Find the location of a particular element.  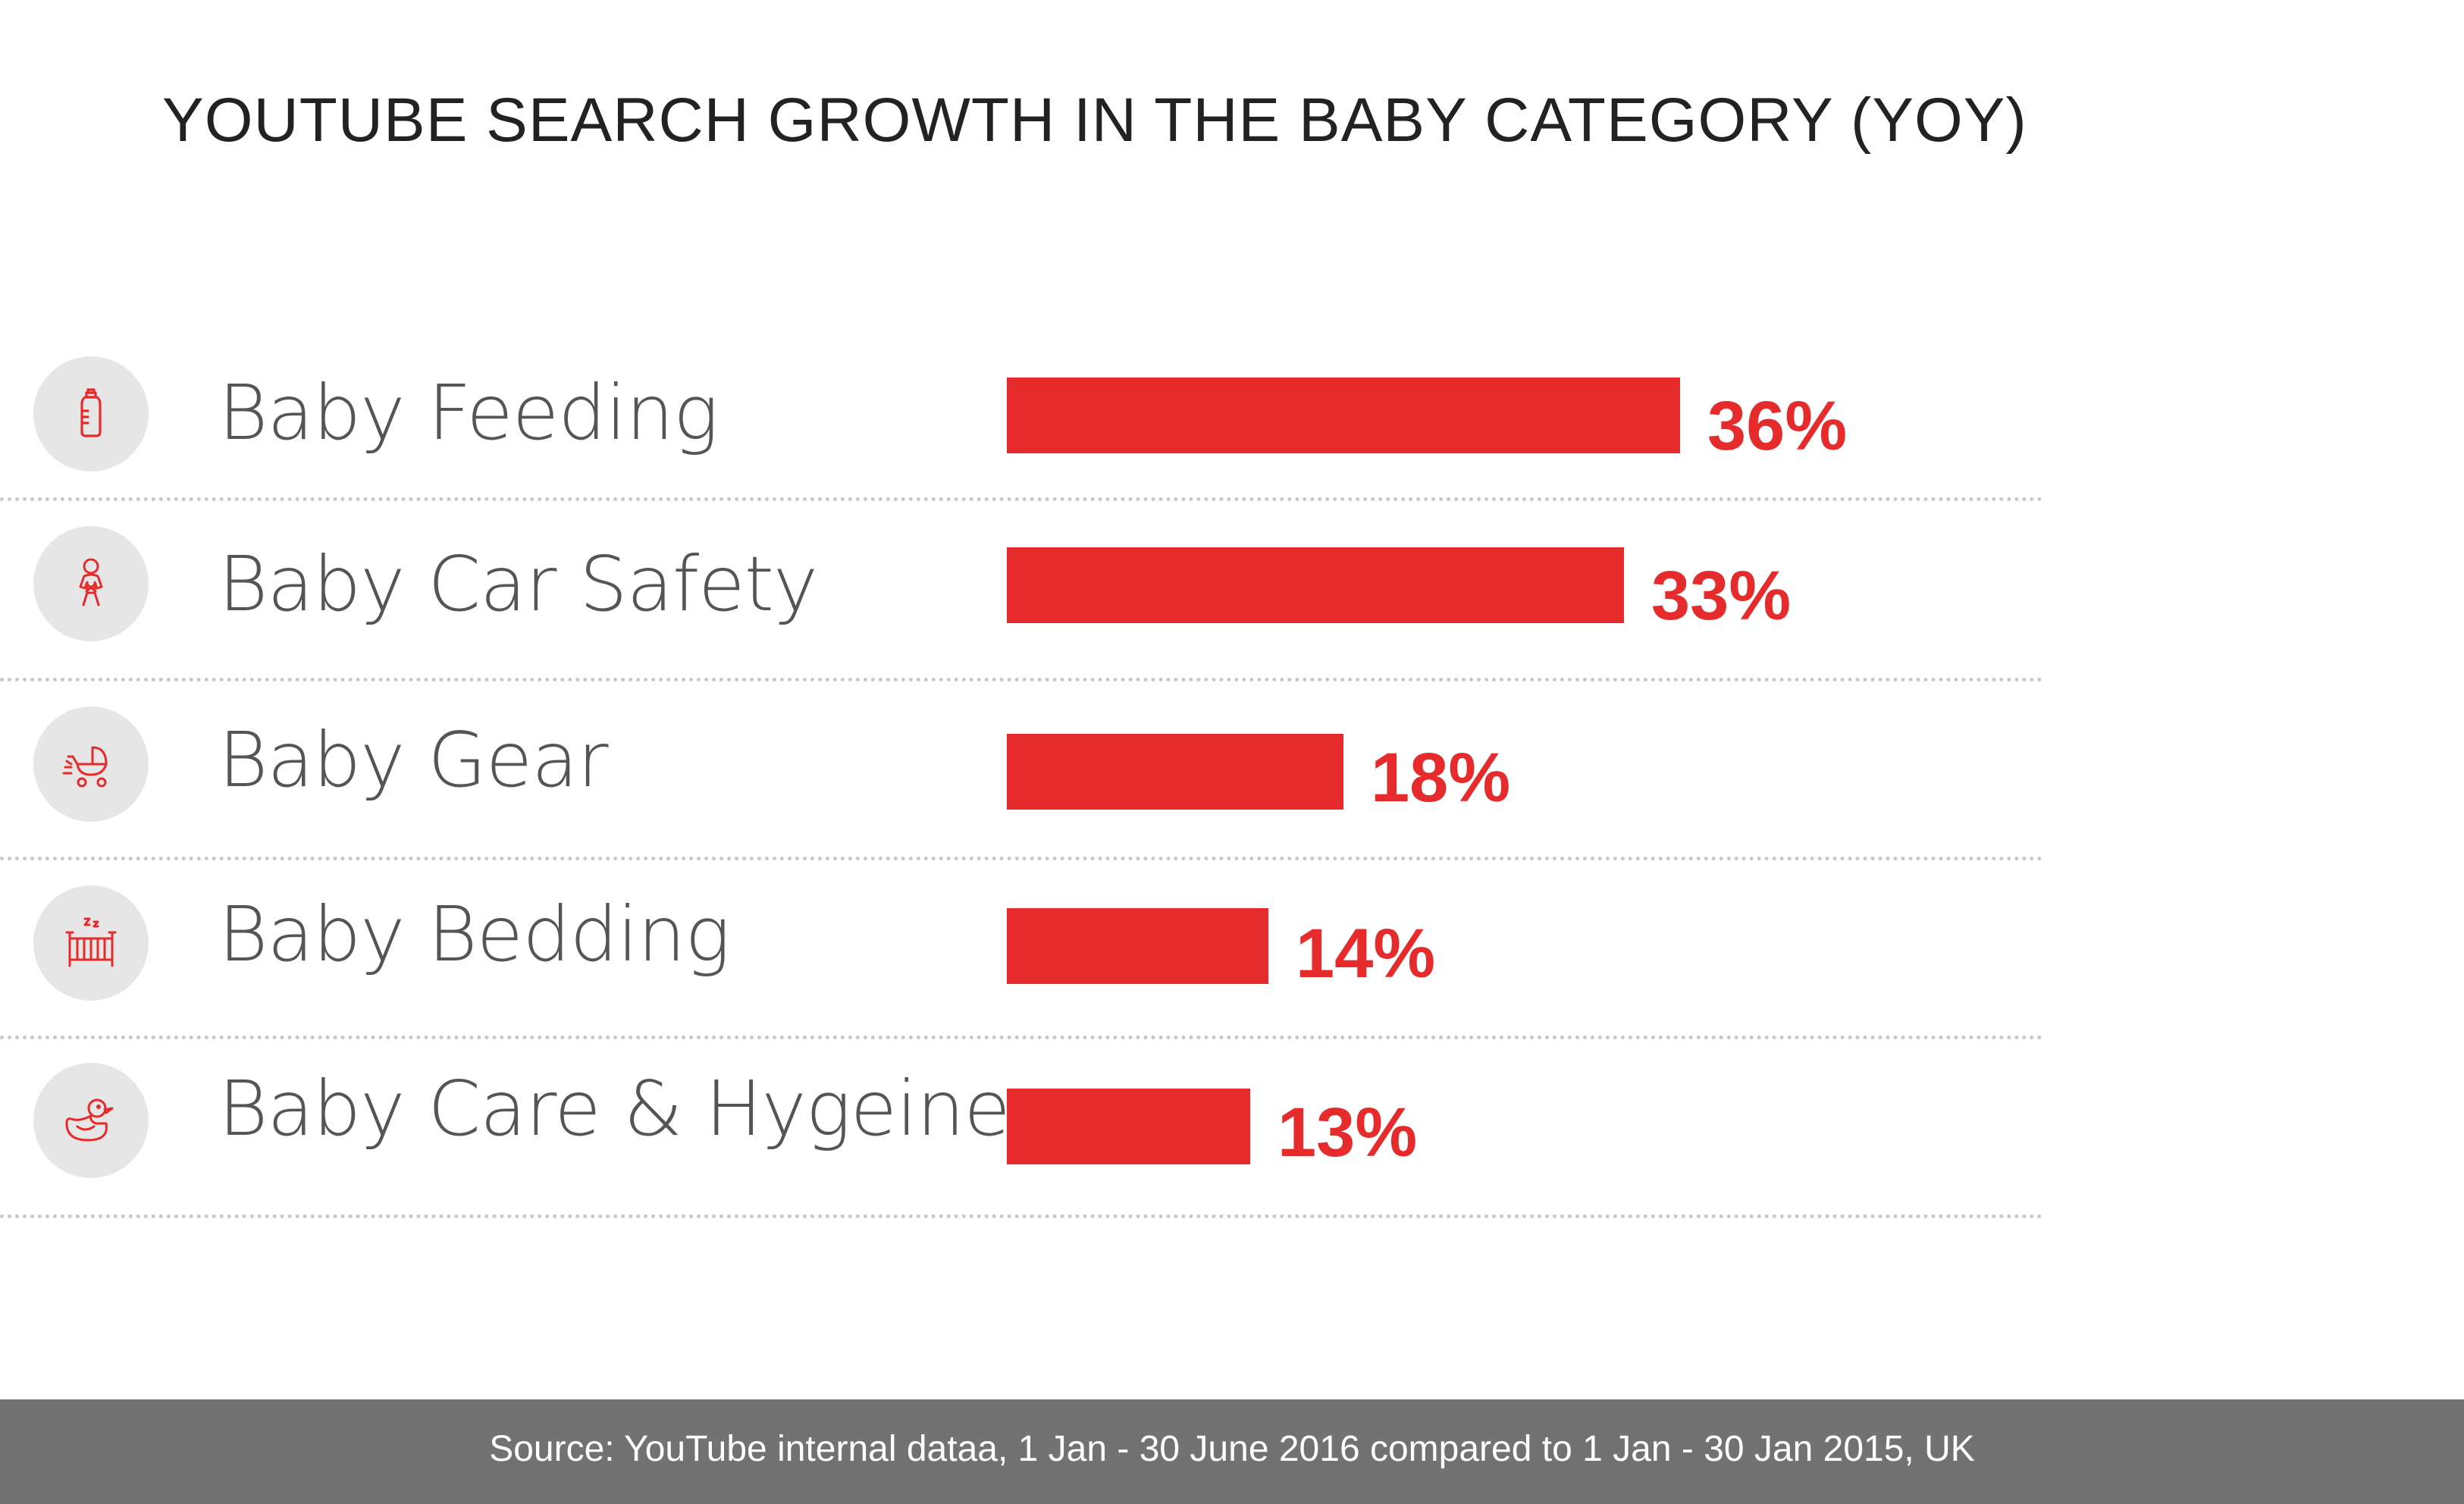

category-label-baby-car-safety: Baby Car Safety is located at coordinates (518, 584).